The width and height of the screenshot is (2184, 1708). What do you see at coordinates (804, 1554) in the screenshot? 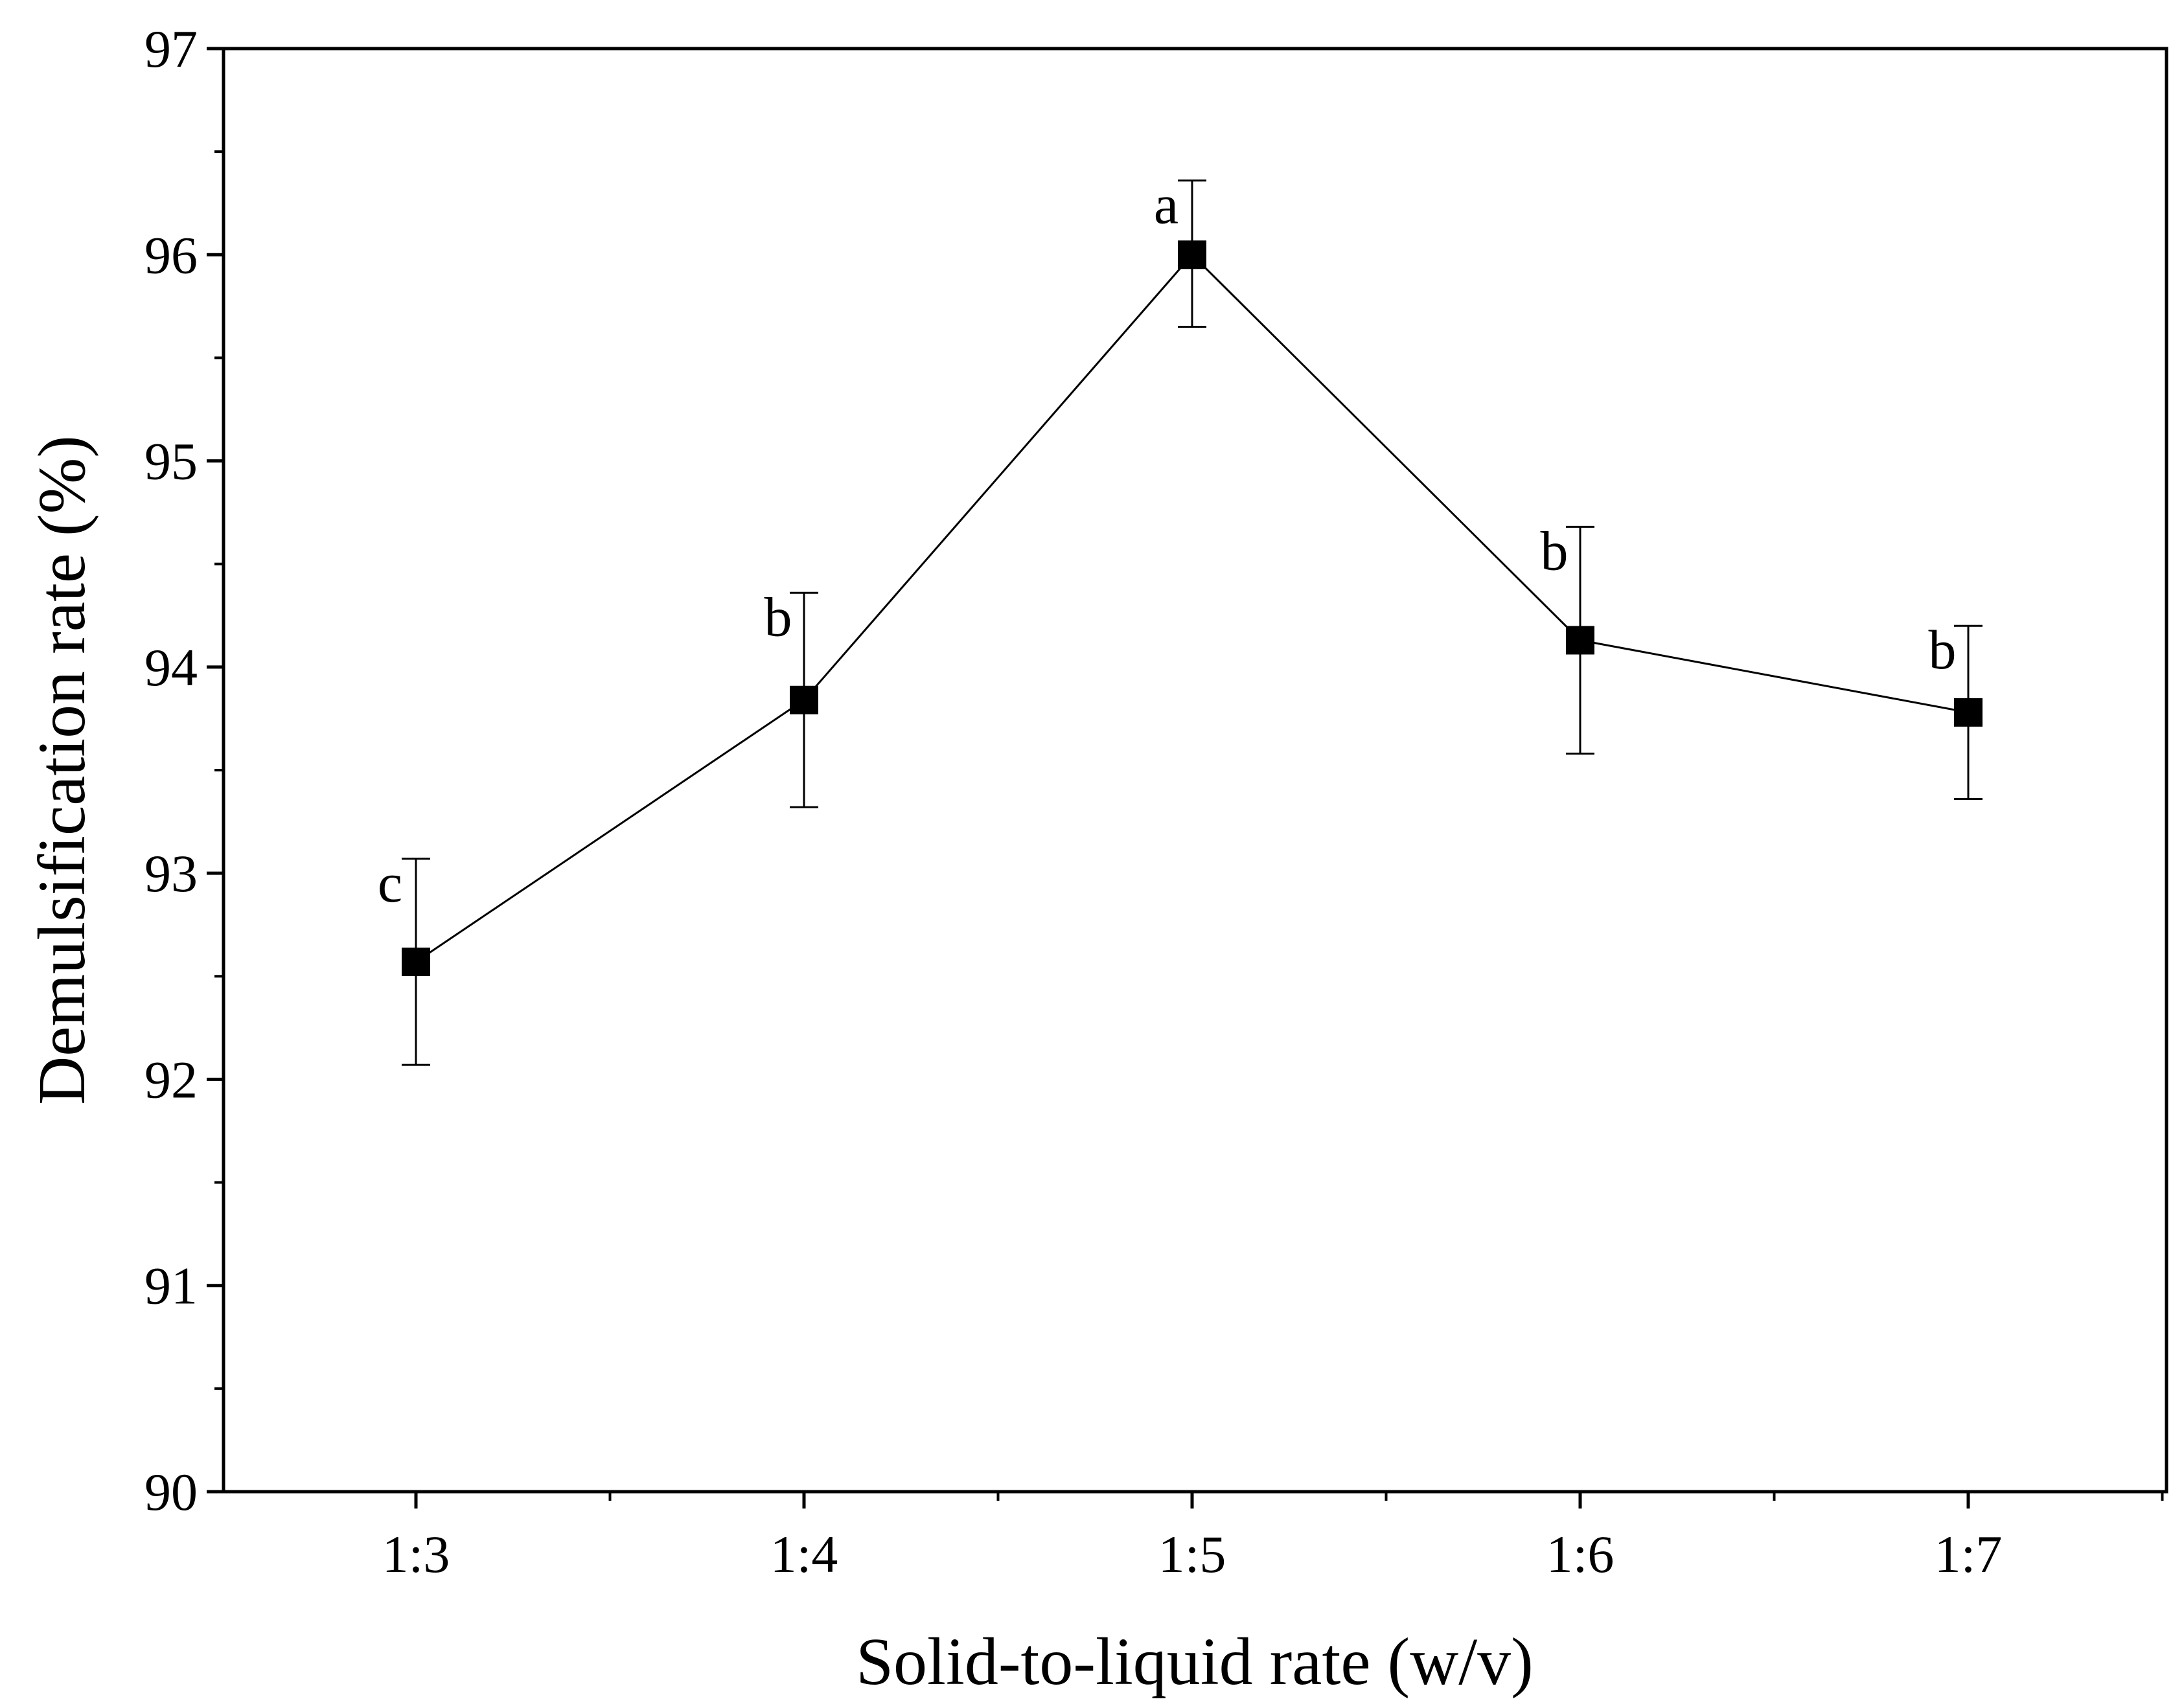
I see `x-tick-label: 1:4` at bounding box center [804, 1554].